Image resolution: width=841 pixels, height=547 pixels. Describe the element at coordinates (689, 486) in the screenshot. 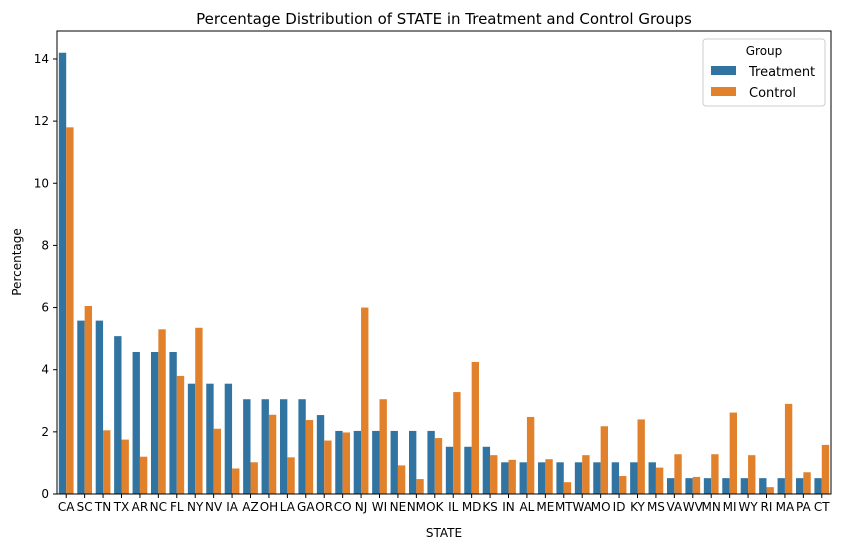

I see `bar-treatment-wv` at that location.